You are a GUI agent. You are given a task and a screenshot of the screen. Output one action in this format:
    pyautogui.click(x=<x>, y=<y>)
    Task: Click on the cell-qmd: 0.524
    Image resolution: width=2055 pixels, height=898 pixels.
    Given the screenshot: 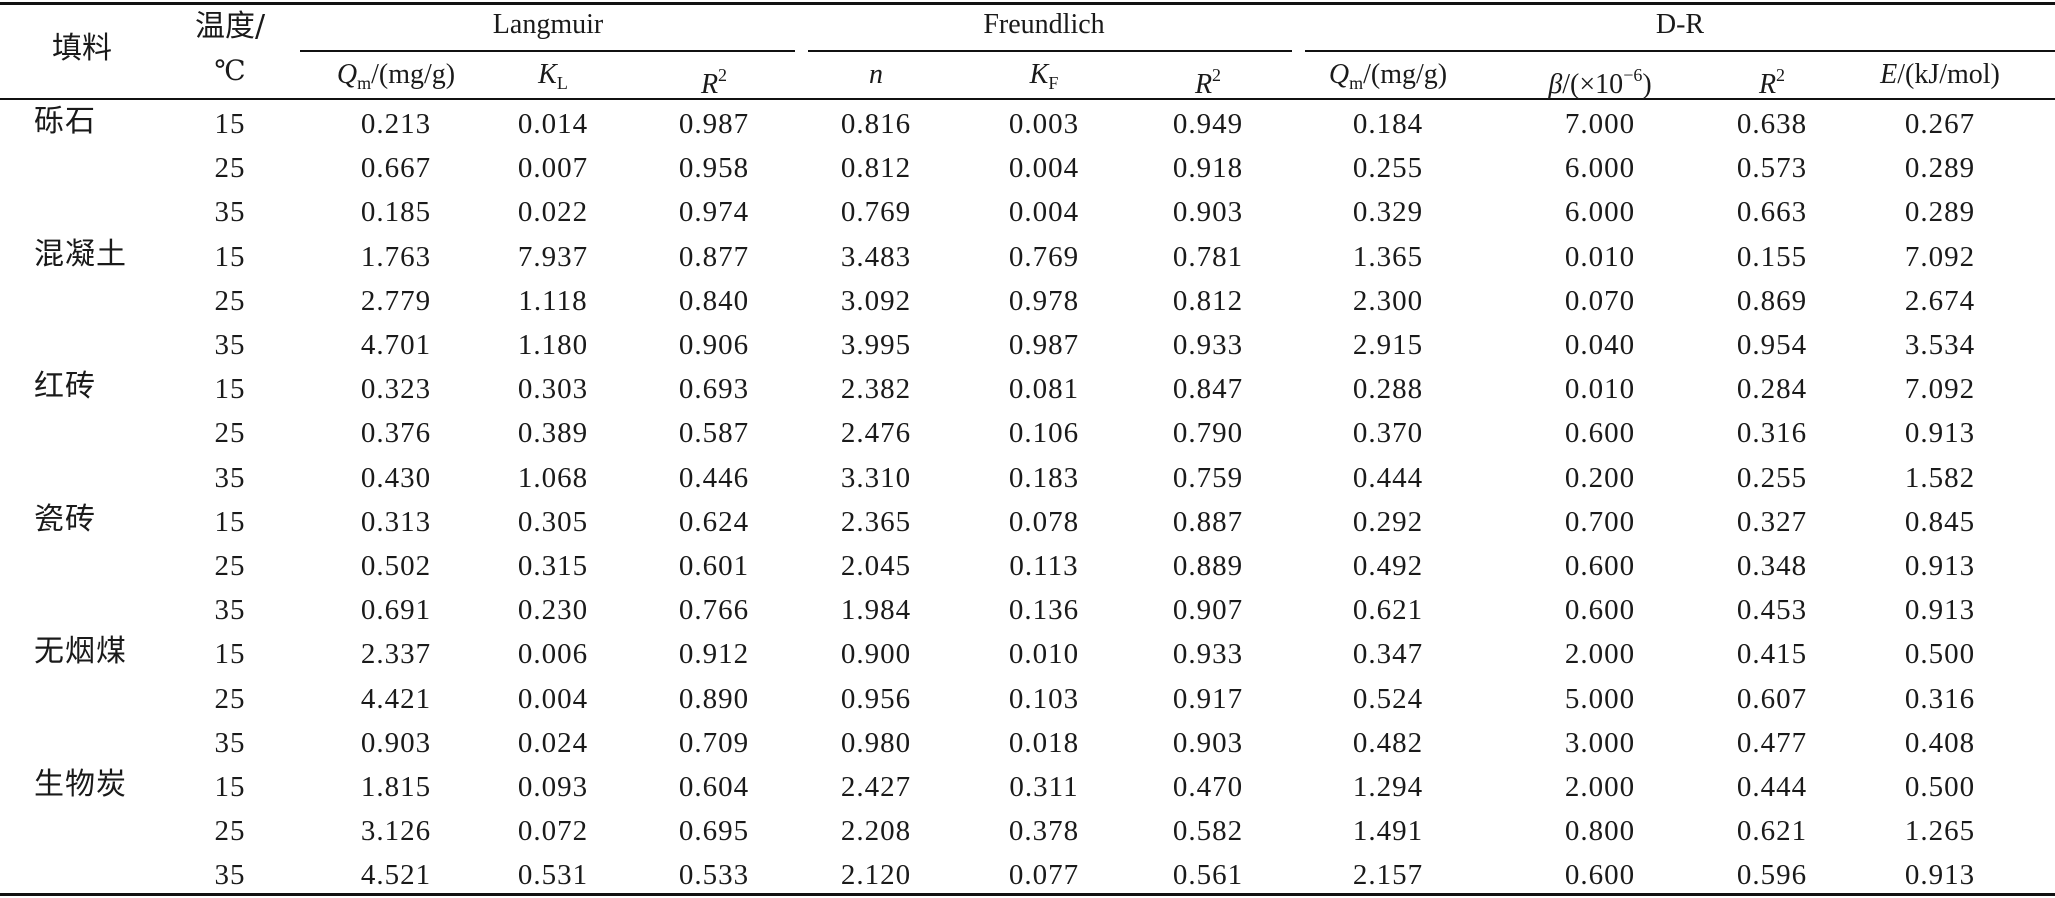 What is the action you would take?
    pyautogui.click(x=1388, y=699)
    